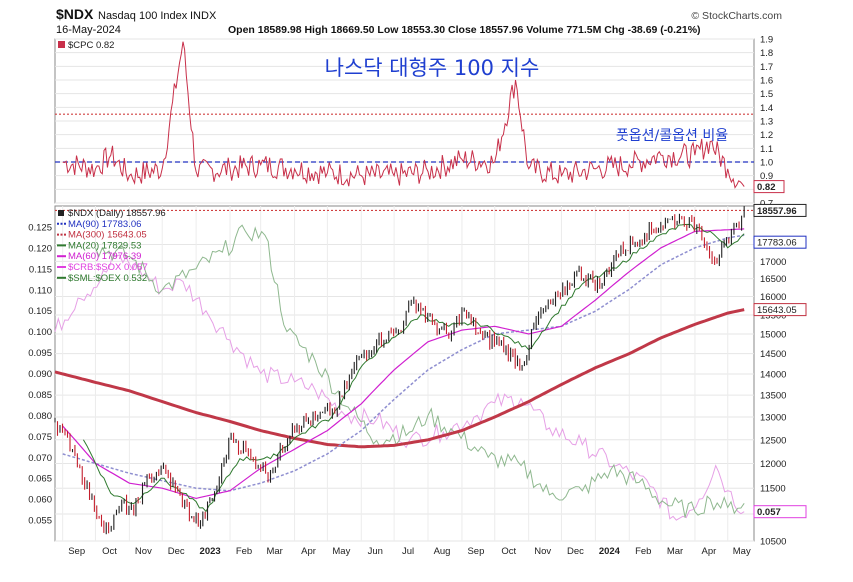 The width and height of the screenshot is (853, 582). Describe the element at coordinates (773, 489) in the screenshot. I see `price-y-tick-label: 11500` at that location.